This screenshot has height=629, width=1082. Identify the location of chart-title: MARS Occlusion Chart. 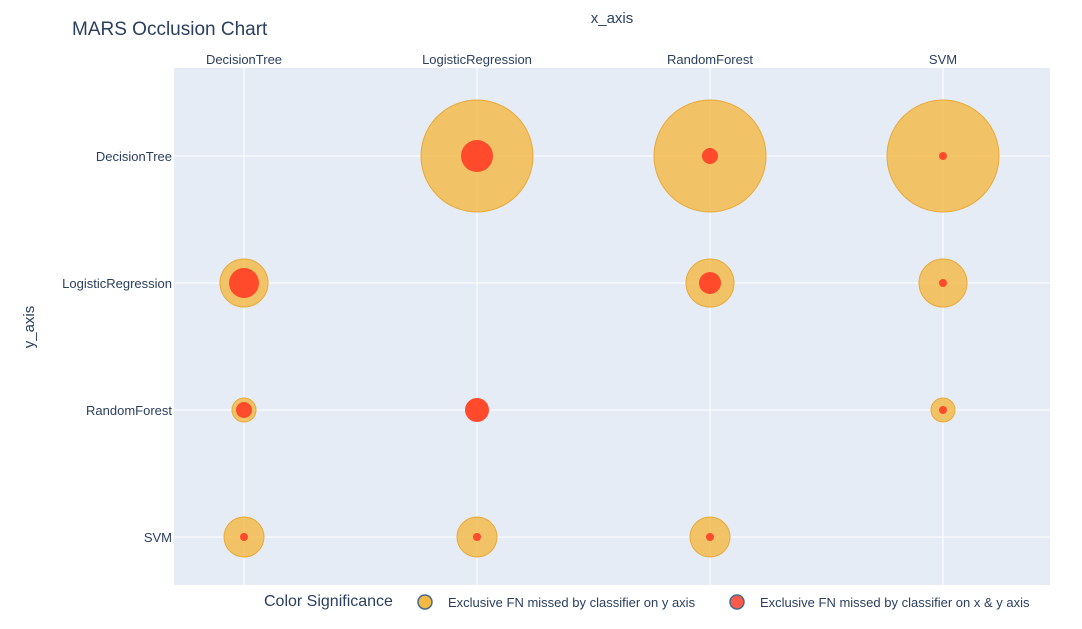
(170, 29).